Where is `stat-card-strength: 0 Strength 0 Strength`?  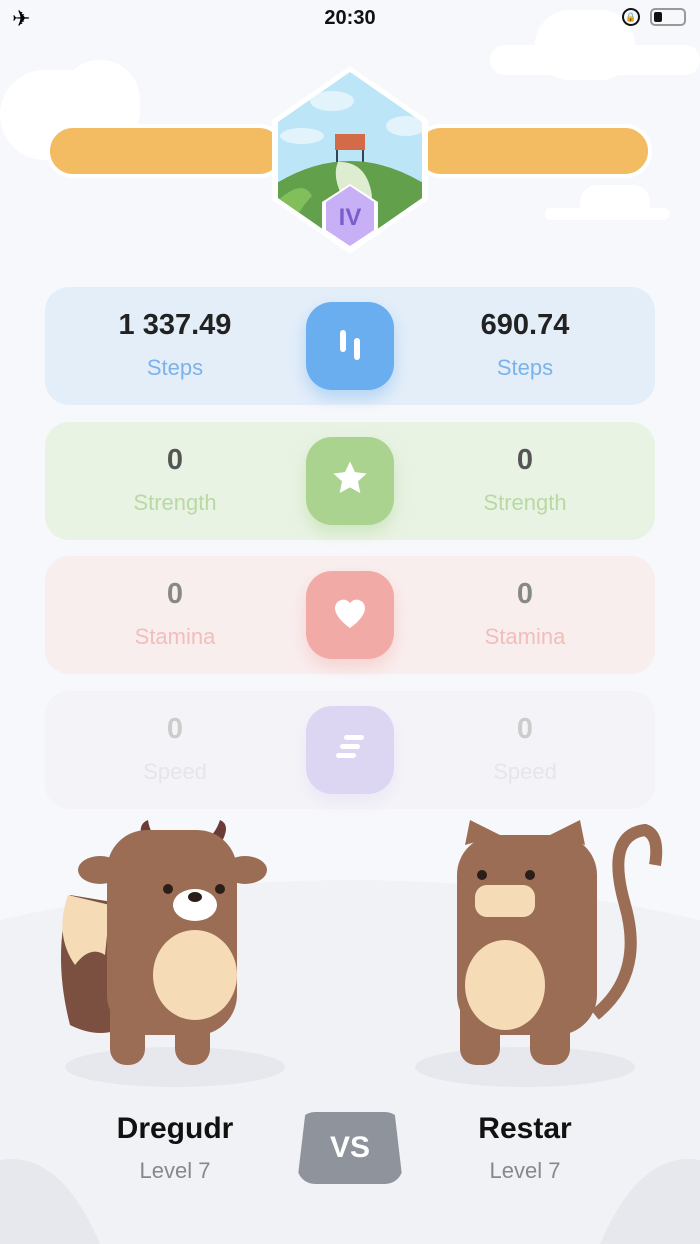
stat-card-strength: 0 Strength 0 Strength is located at coordinates (350, 480).